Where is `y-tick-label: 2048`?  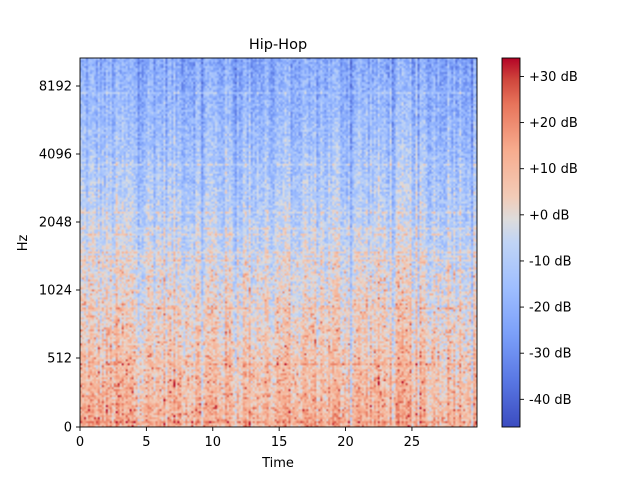
y-tick-label: 2048 is located at coordinates (55, 223).